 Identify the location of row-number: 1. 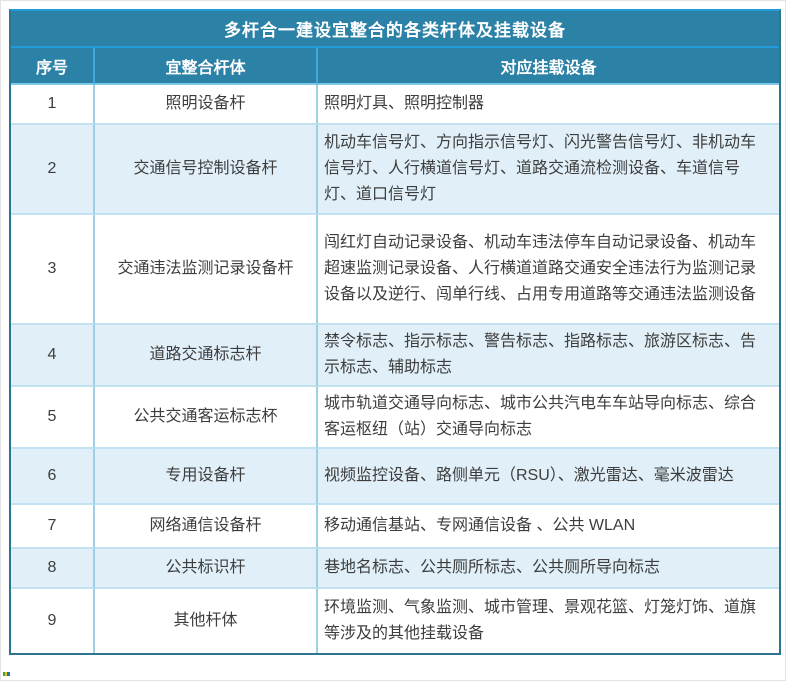
(53, 105).